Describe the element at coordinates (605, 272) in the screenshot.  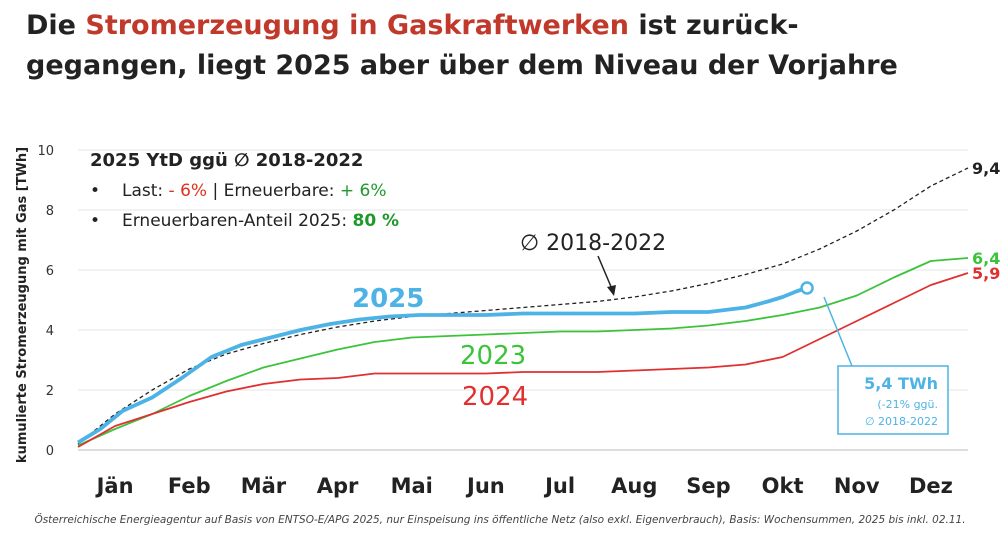
I see `avg-annotation-arrow` at that location.